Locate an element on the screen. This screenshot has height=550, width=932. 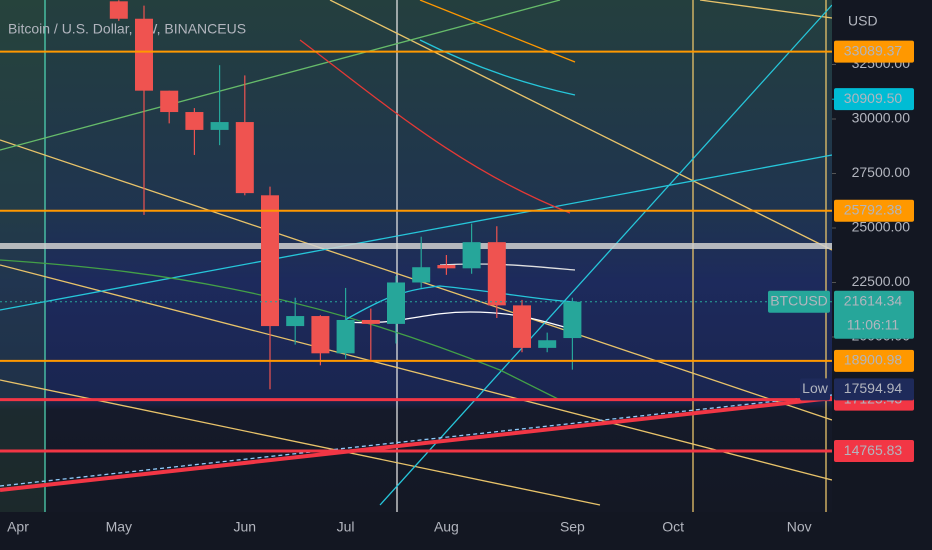
low-label: Low is located at coordinates (815, 388).